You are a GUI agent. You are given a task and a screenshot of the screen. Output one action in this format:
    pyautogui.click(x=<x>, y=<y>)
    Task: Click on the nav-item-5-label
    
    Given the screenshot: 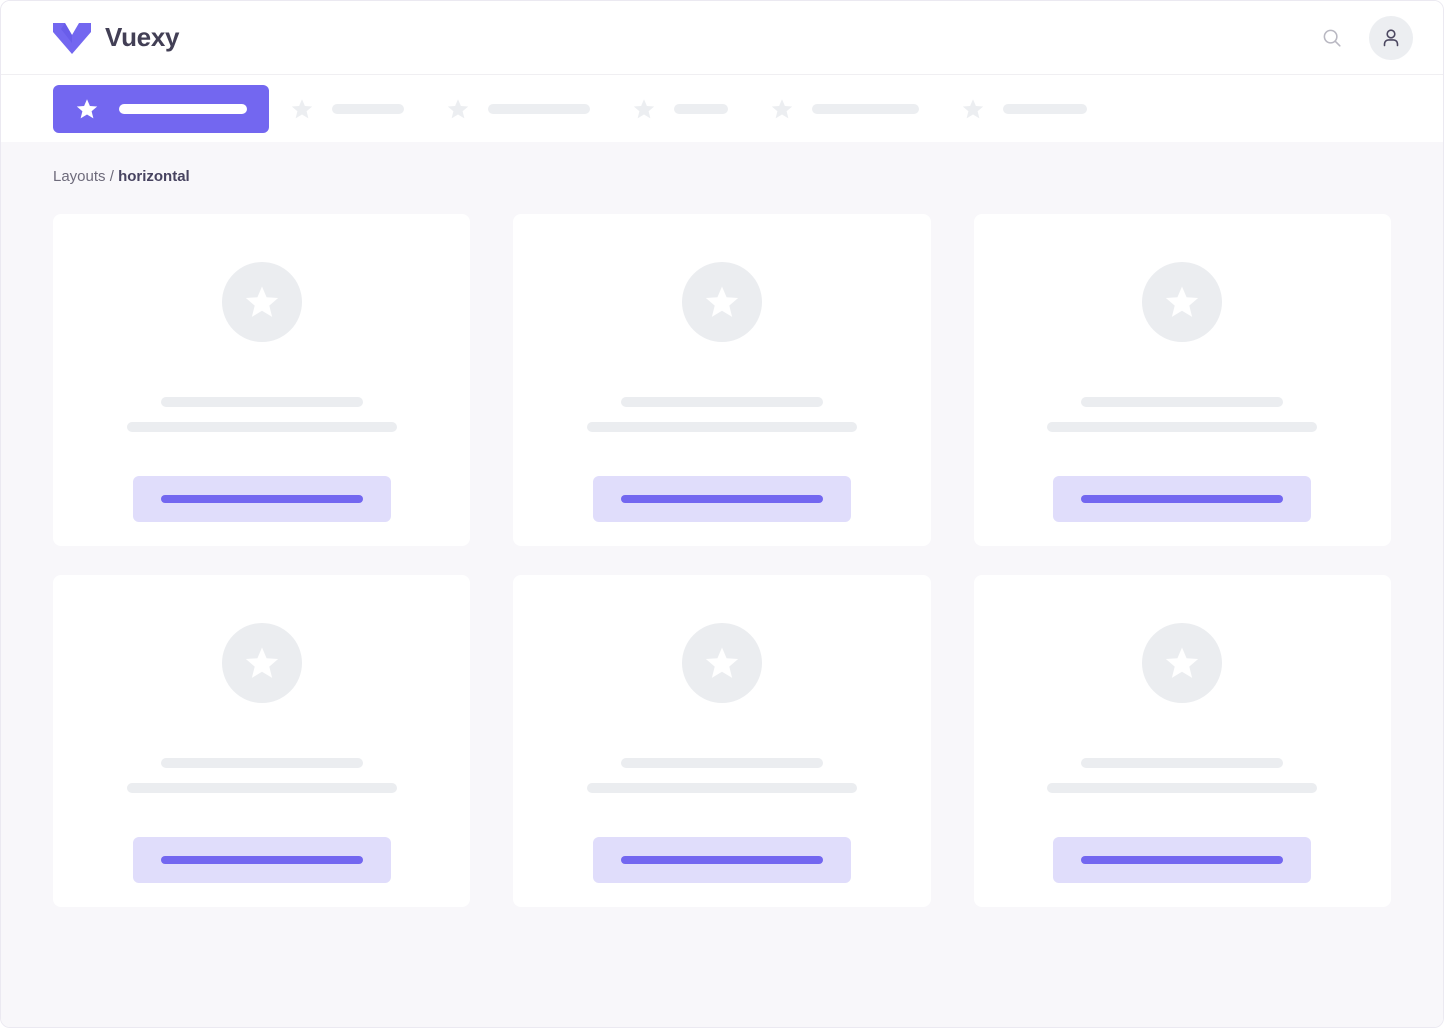 What is the action you would take?
    pyautogui.click(x=865, y=108)
    